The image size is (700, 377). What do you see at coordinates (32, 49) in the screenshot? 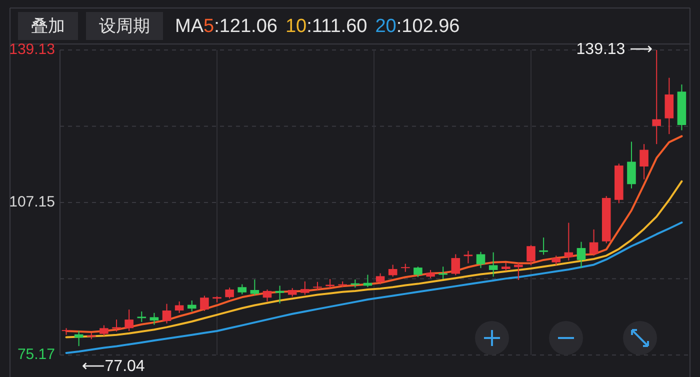
I see `y-tick-label: 139.13` at bounding box center [32, 49].